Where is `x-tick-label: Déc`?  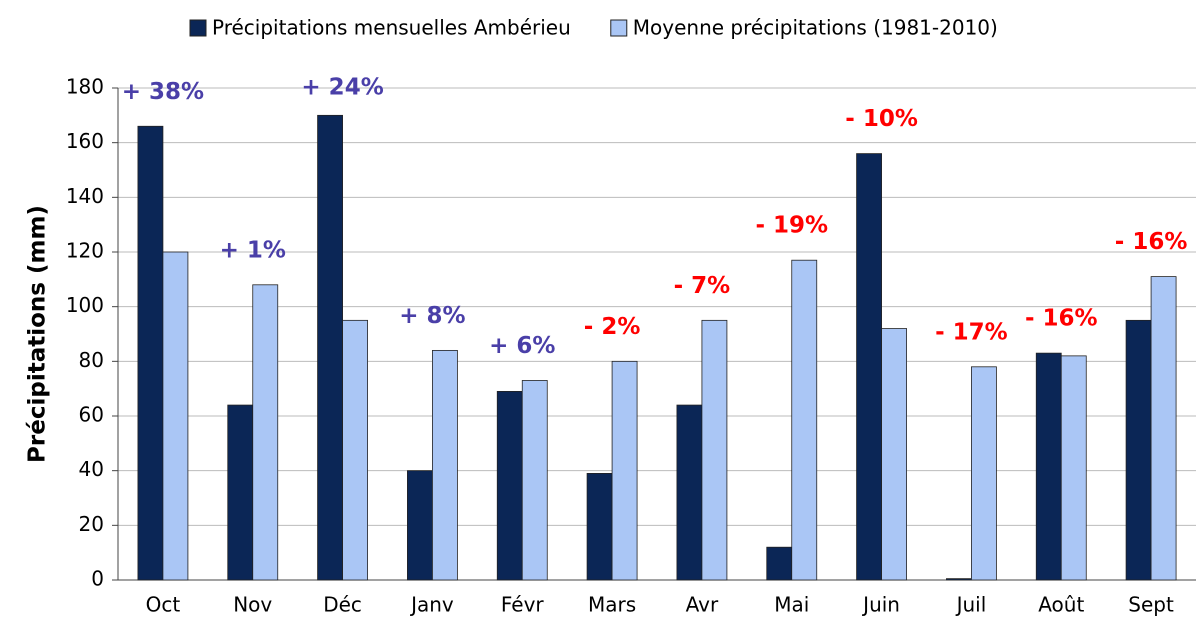
x-tick-label: Déc is located at coordinates (342, 605).